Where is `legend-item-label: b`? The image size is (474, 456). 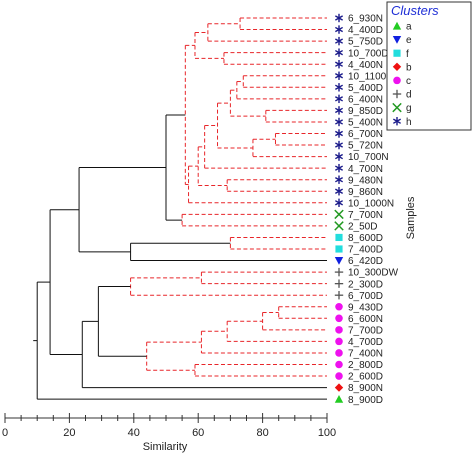 legend-item-label: b is located at coordinates (409, 67).